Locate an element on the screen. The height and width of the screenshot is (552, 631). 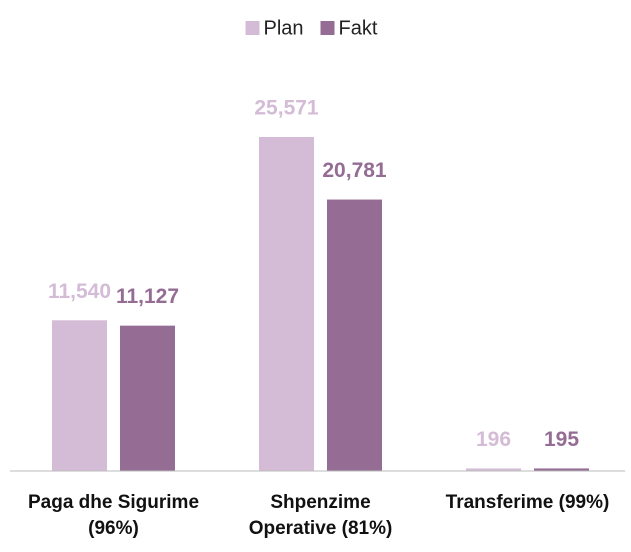
legend-label: Fakt is located at coordinates (358, 28).